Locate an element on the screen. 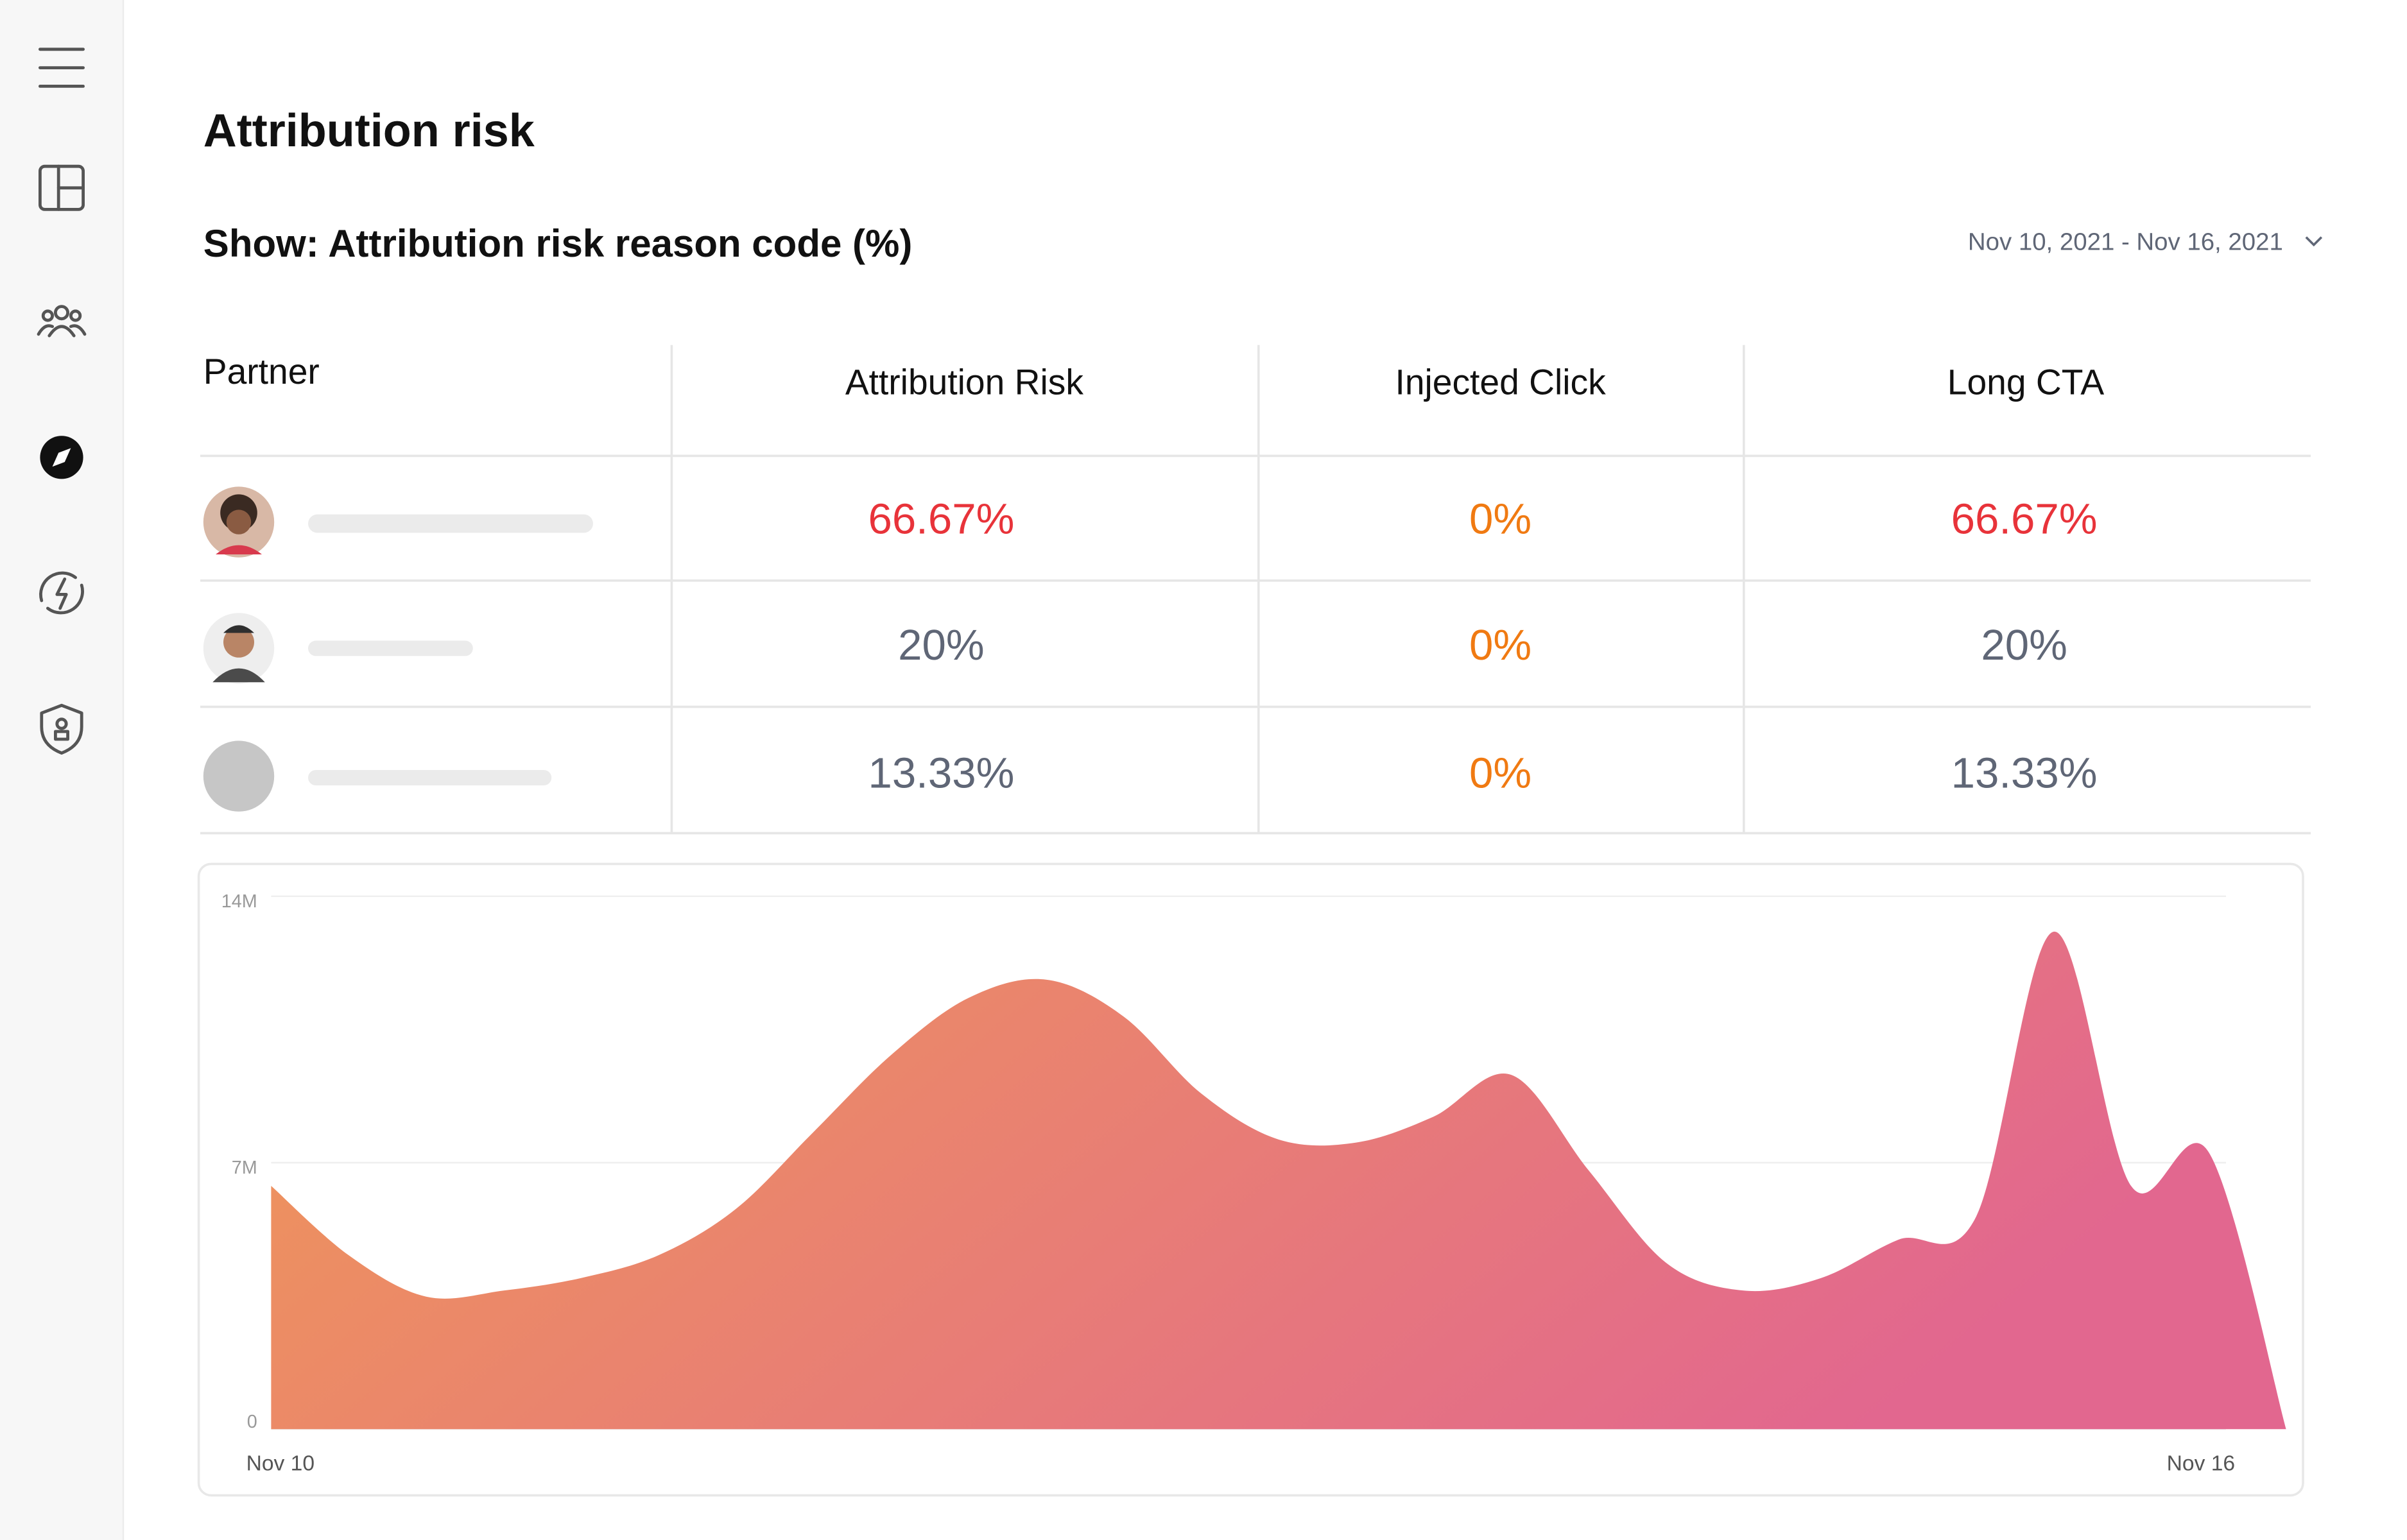 This screenshot has width=2407, height=1540. y-tick-label: 7M is located at coordinates (244, 1168).